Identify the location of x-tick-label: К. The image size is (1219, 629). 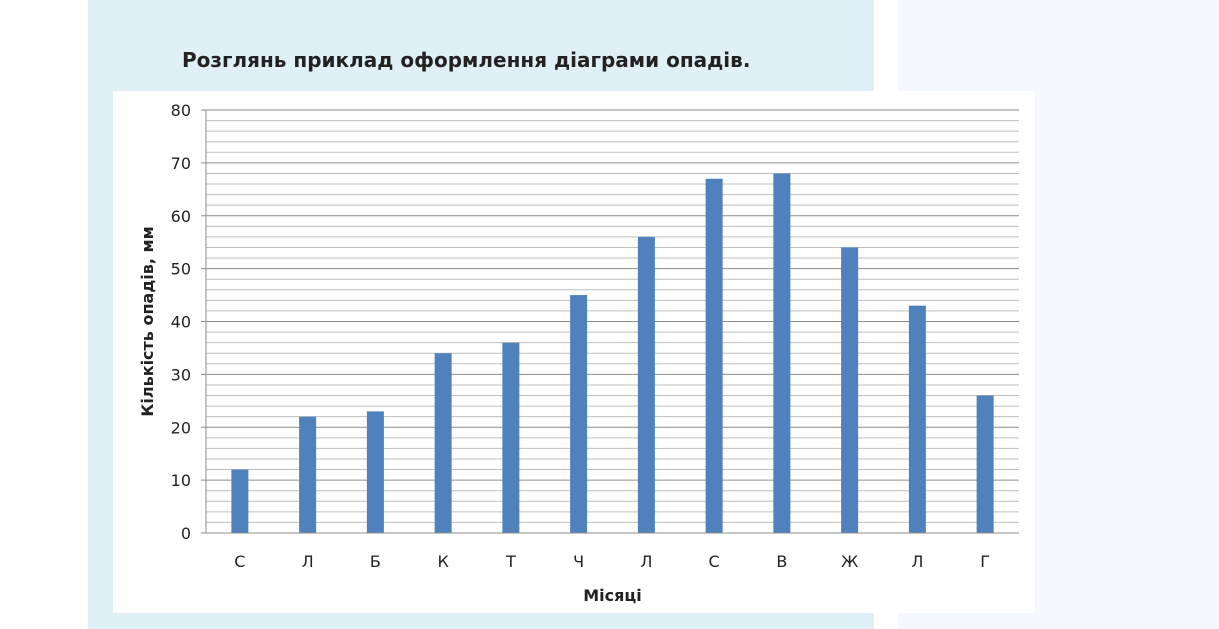
(443, 561).